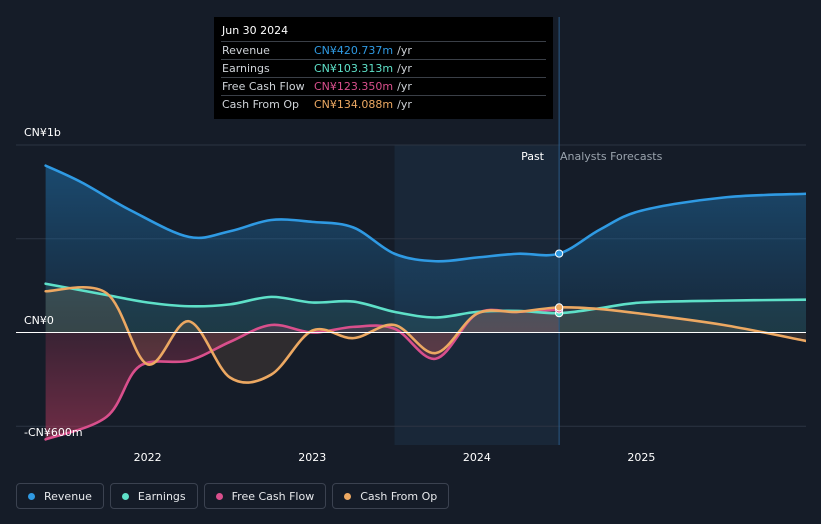 The image size is (821, 524). I want to click on legend-item-revenue: Revenue, so click(60, 496).